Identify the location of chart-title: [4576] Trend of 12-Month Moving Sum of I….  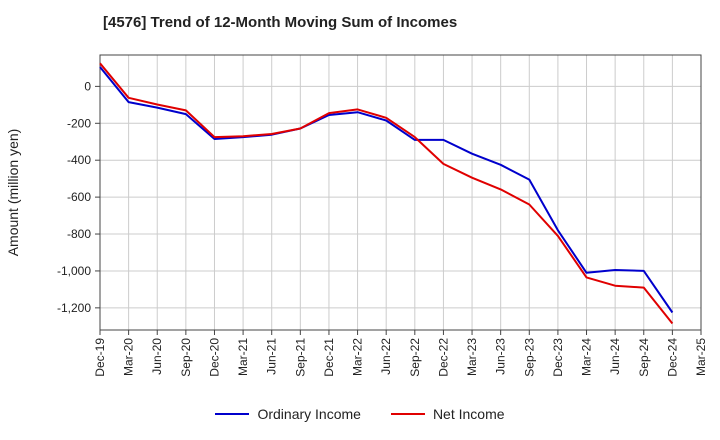
(280, 22).